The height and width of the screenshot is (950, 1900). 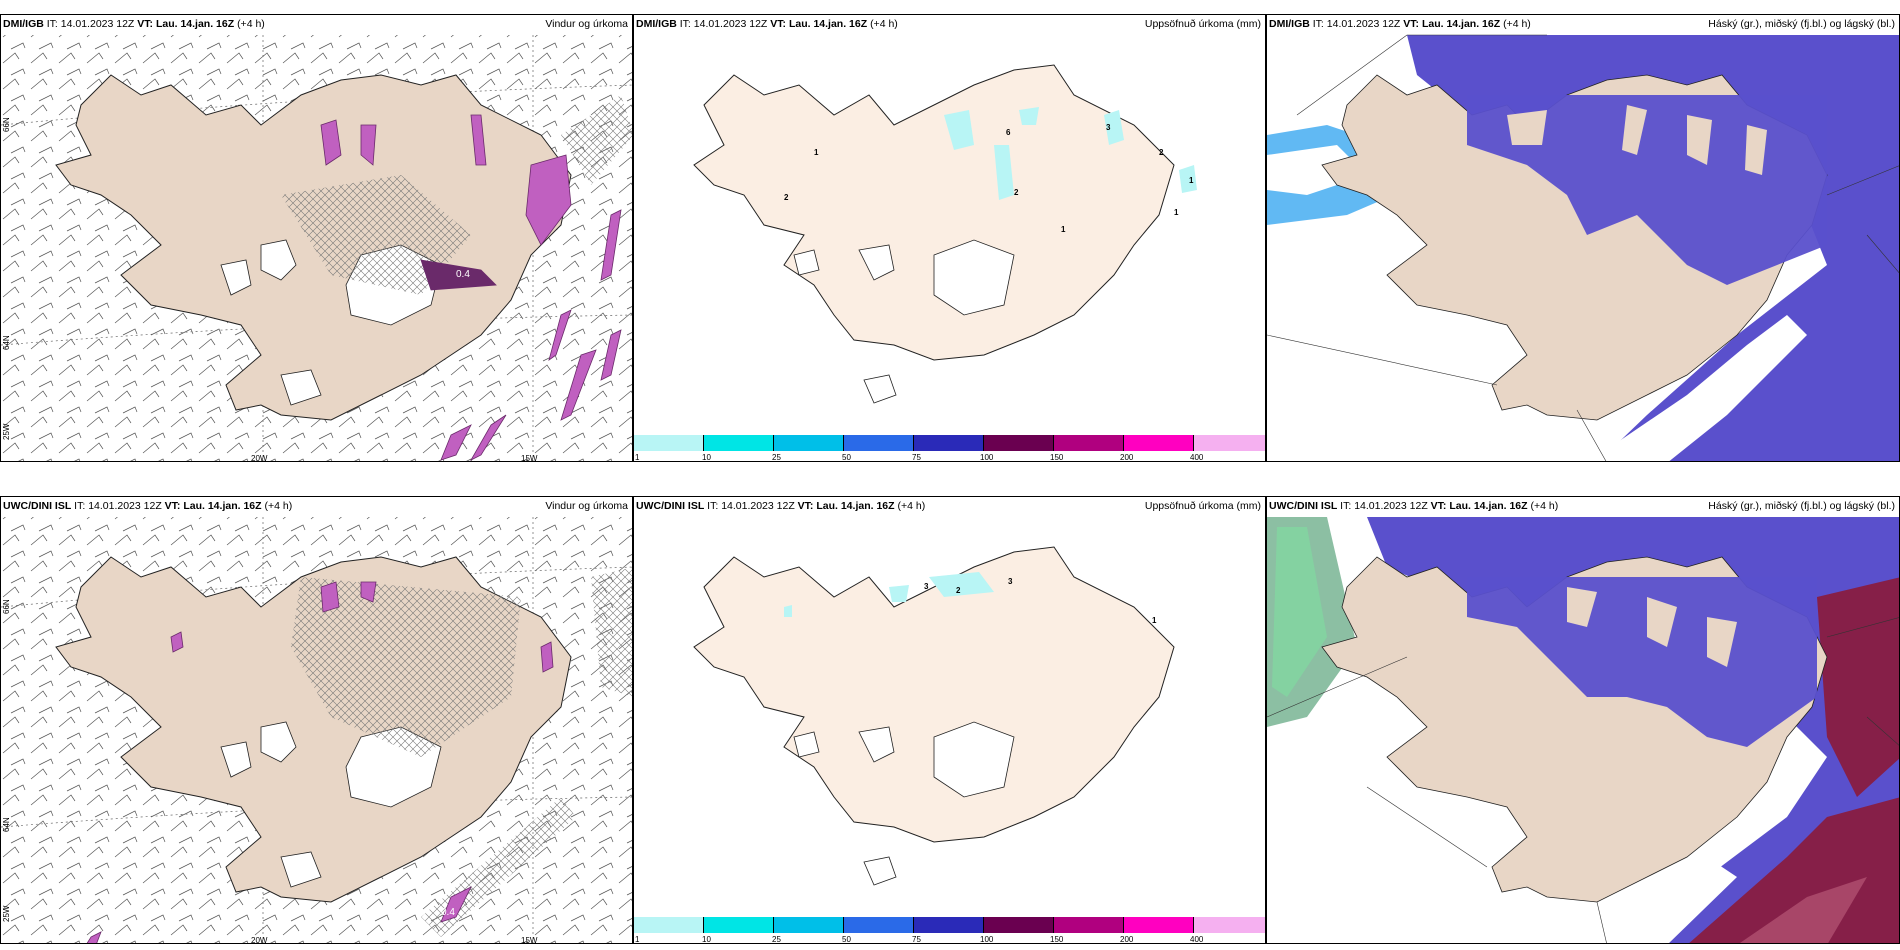 I want to click on precip-value-labels: 2 3 3 1, so click(x=1040, y=601).